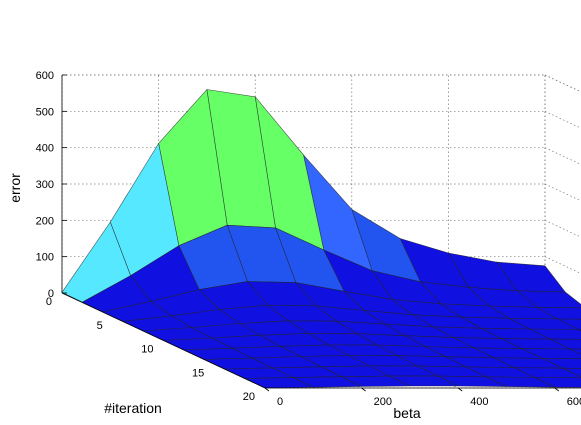 The height and width of the screenshot is (425, 581). I want to click on z-tick-label: 300, so click(45, 185).